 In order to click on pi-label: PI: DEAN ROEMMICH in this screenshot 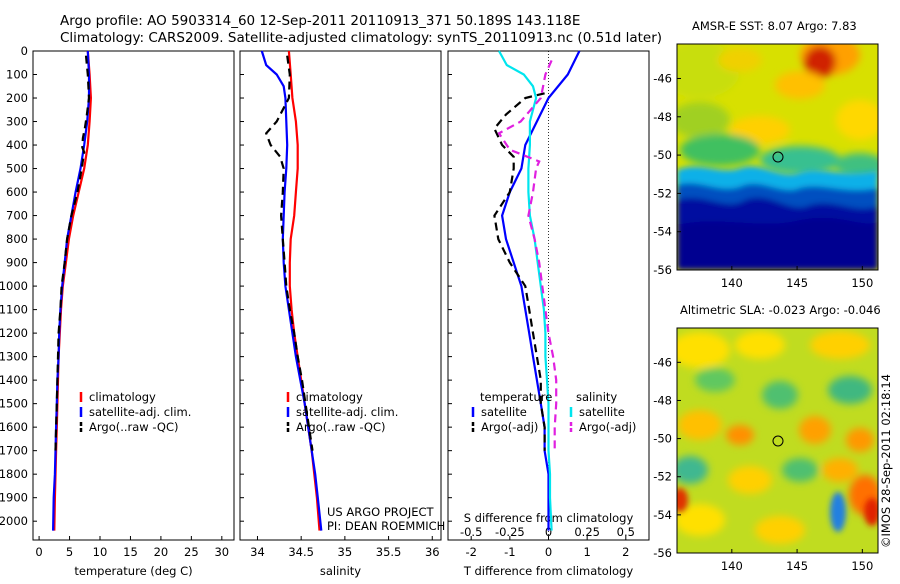, I will do `click(386, 526)`.